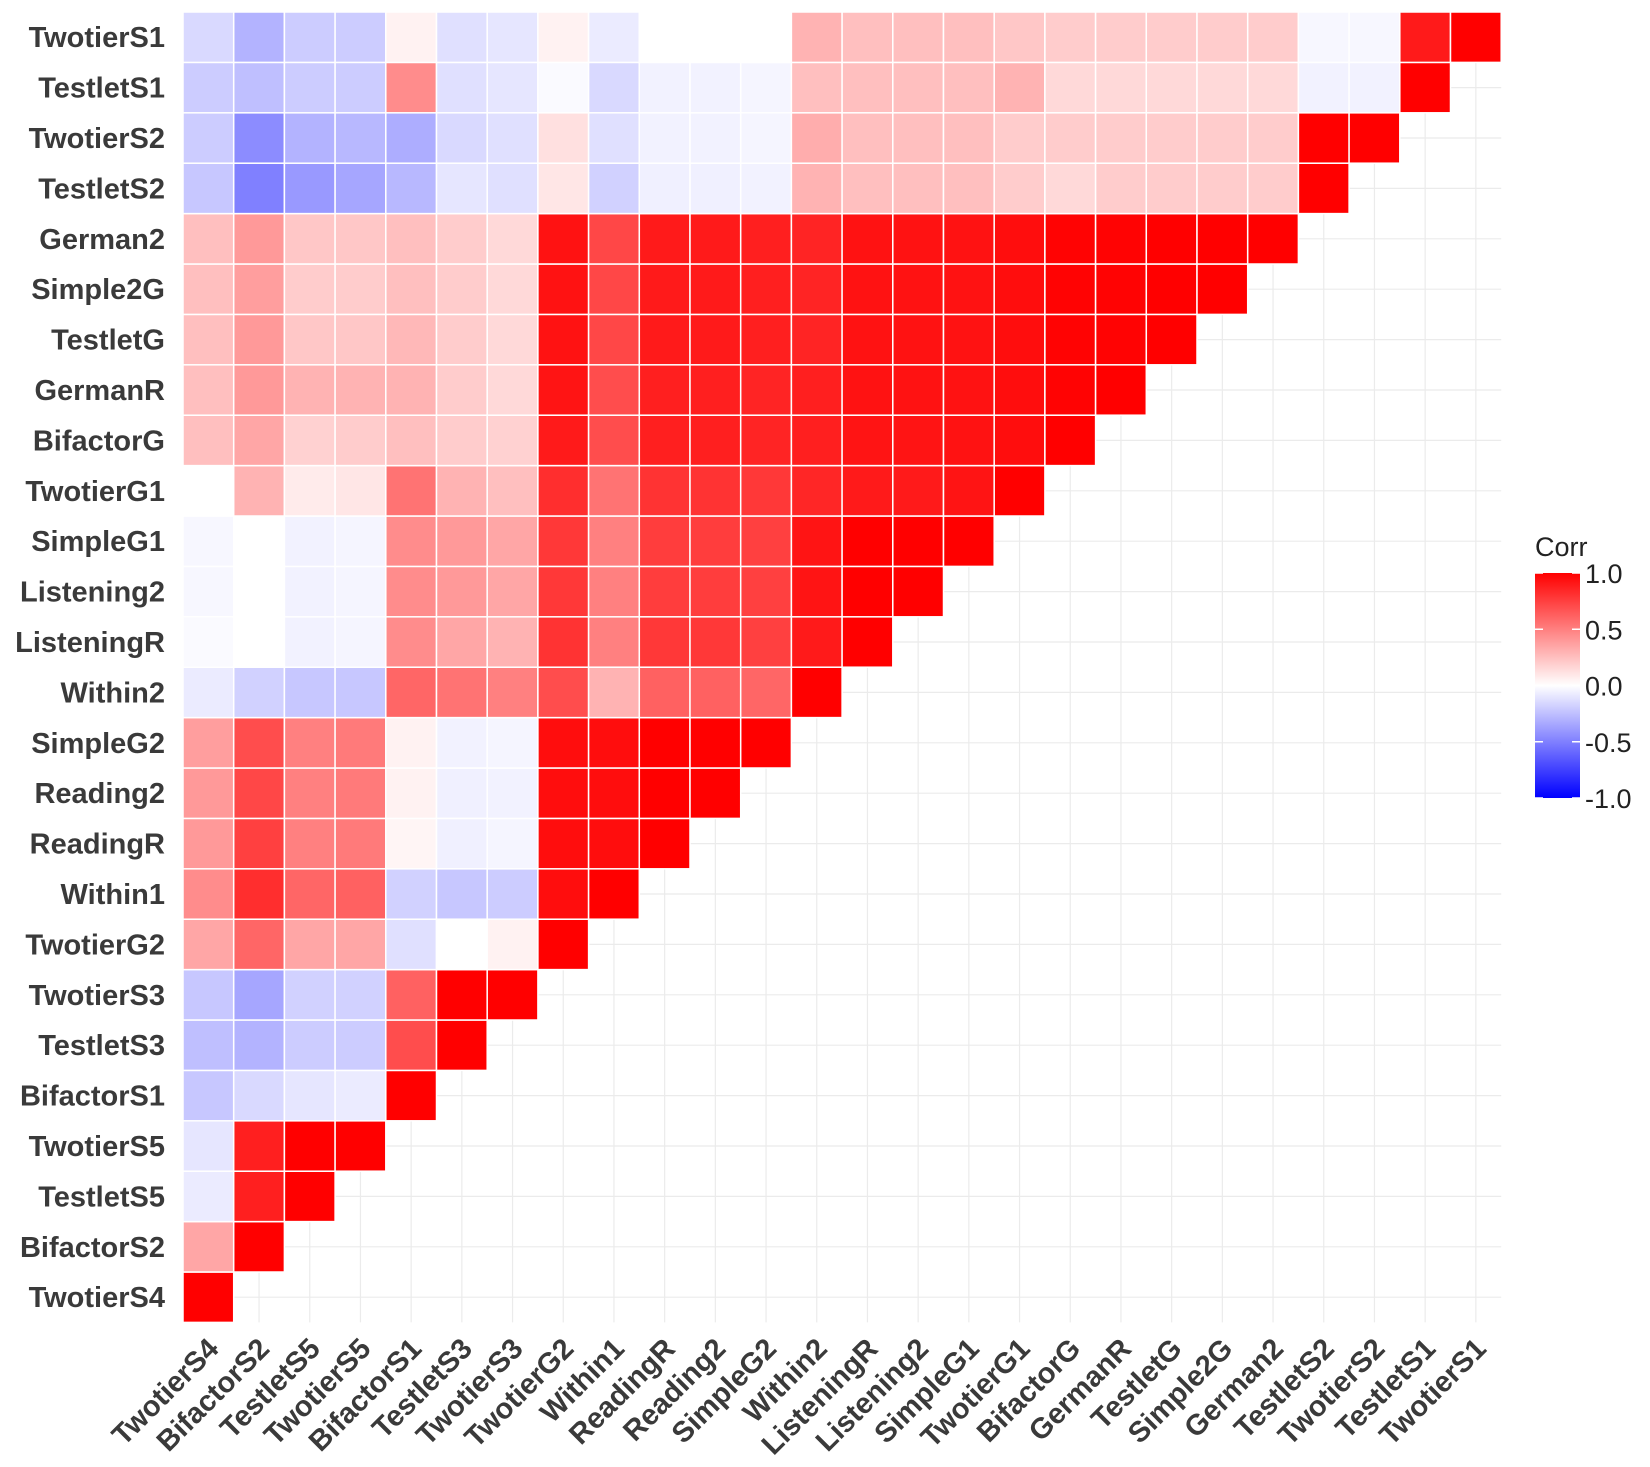 The image size is (1650, 1467). Describe the element at coordinates (1019, 138) in the screenshot. I see `heatmap-cell-TwotierS2-TwotierG1` at that location.